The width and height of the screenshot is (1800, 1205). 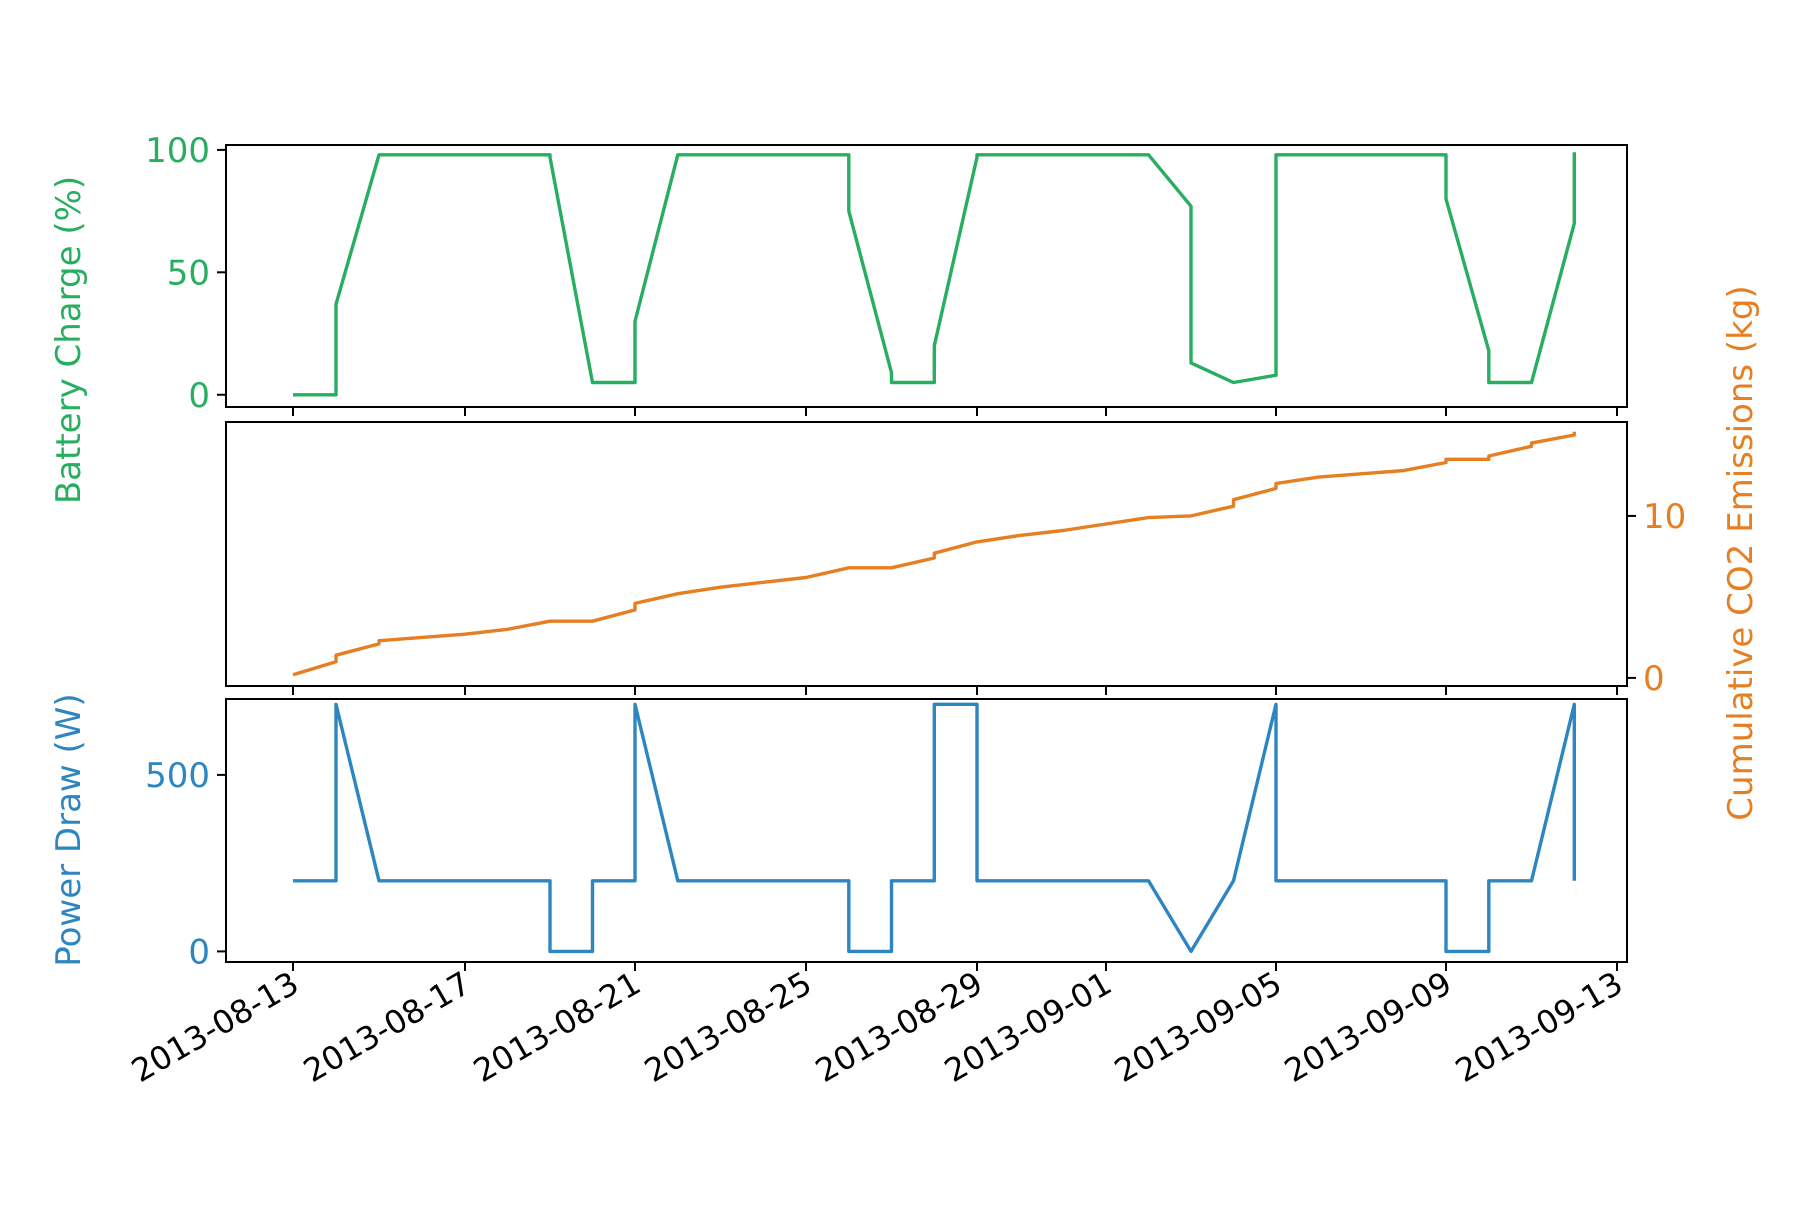 What do you see at coordinates (69, 829) in the screenshot?
I see `ylabel-panel-3: Power Draw (W)` at bounding box center [69, 829].